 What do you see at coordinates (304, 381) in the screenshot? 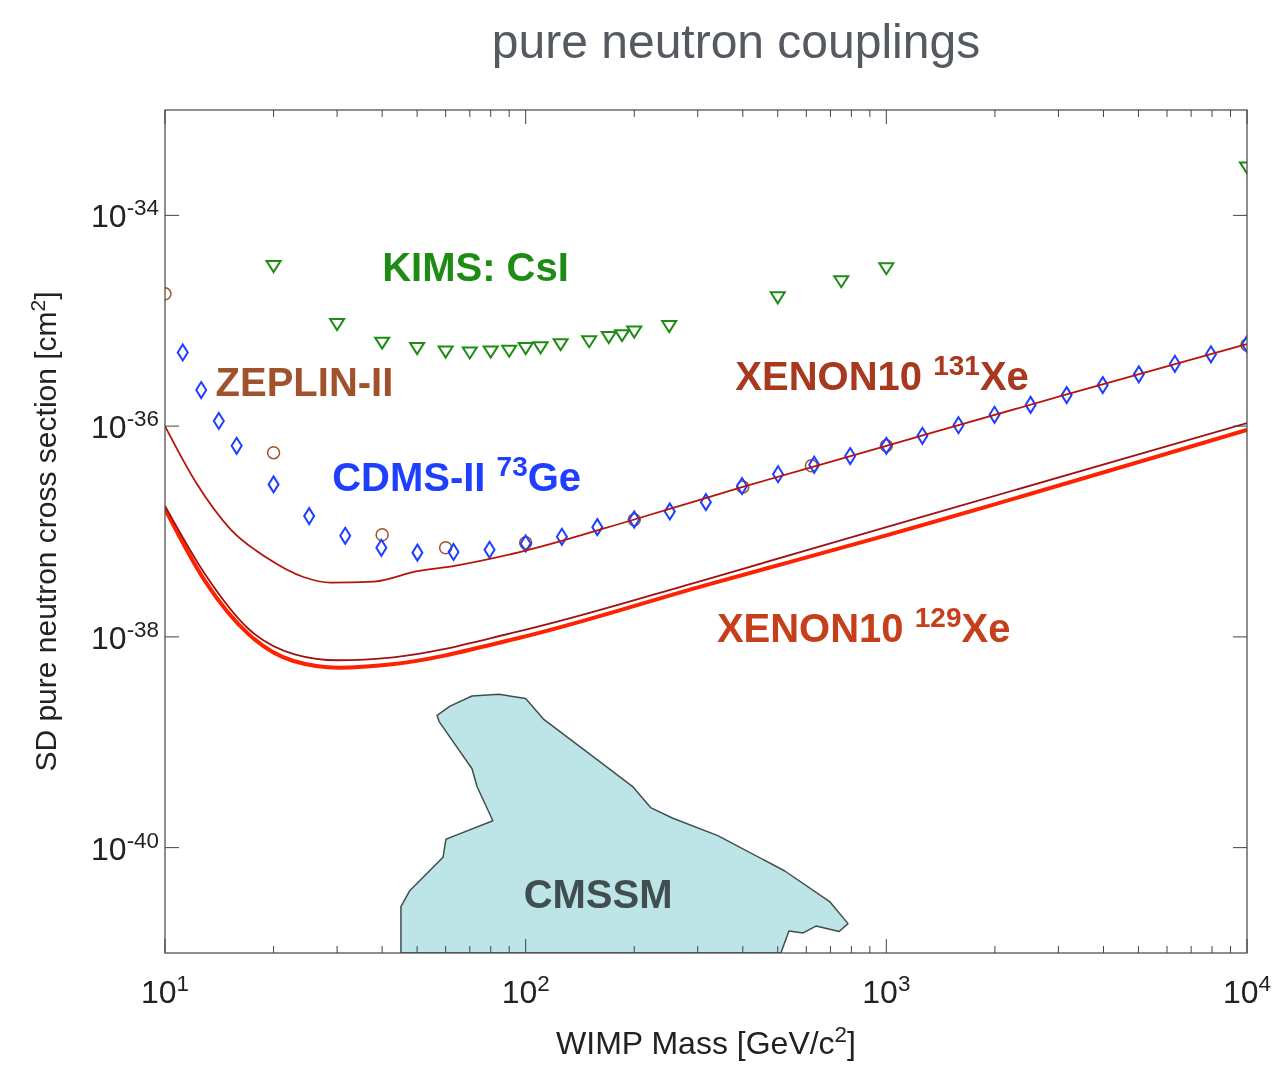
I see `series-label: ZEPLIN-II` at bounding box center [304, 381].